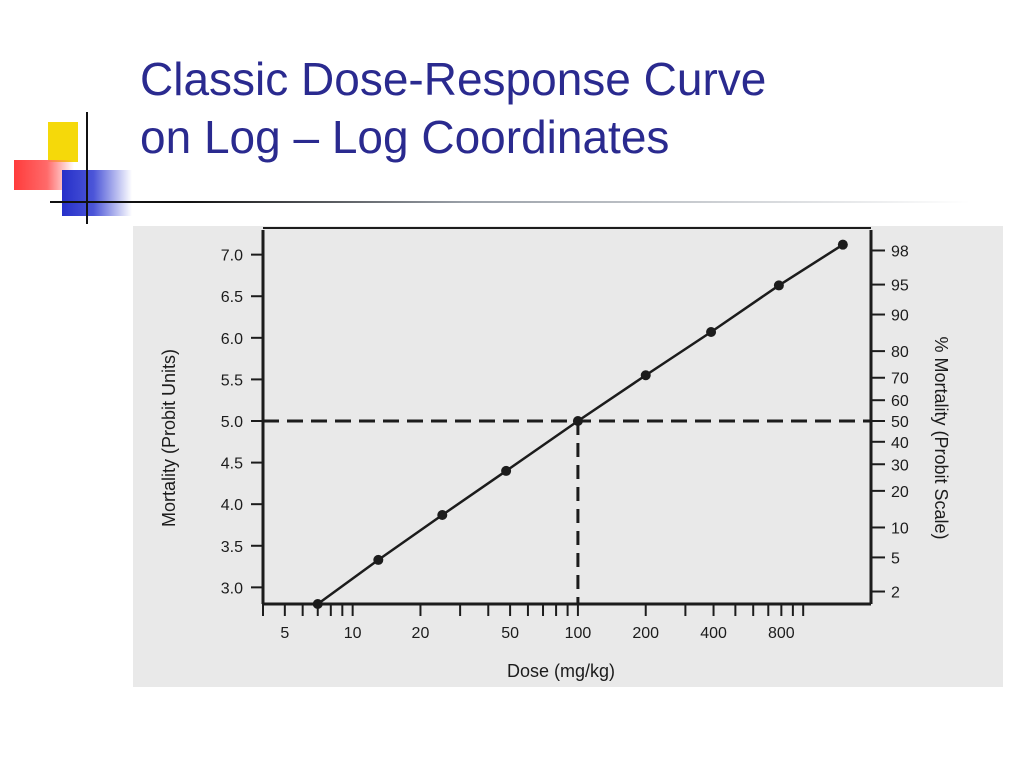 The image size is (1024, 768). I want to click on y2-tick-label: 2, so click(895, 593).